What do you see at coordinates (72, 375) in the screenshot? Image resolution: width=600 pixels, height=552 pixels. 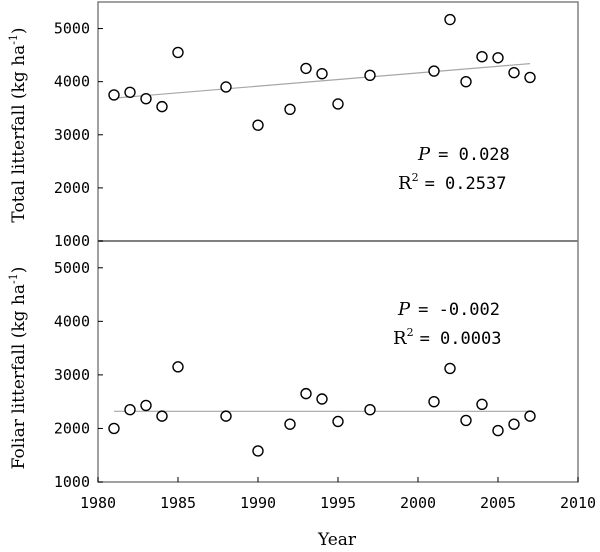 I see `foliar-ytick-label: 3000` at bounding box center [72, 375].